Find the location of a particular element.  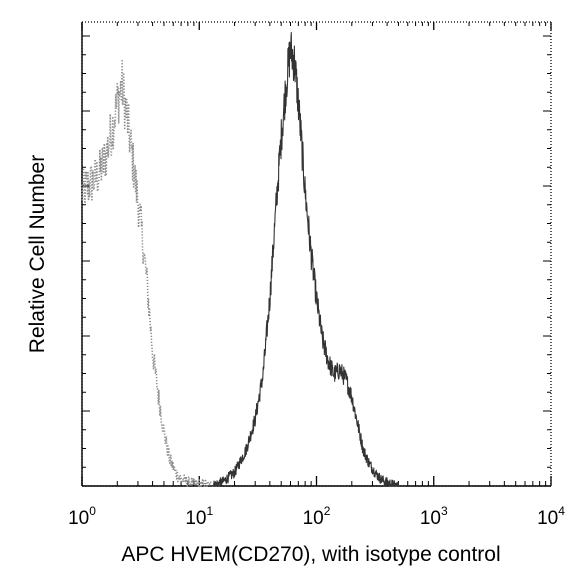

x-tick-label: 10³ is located at coordinates (434, 516).